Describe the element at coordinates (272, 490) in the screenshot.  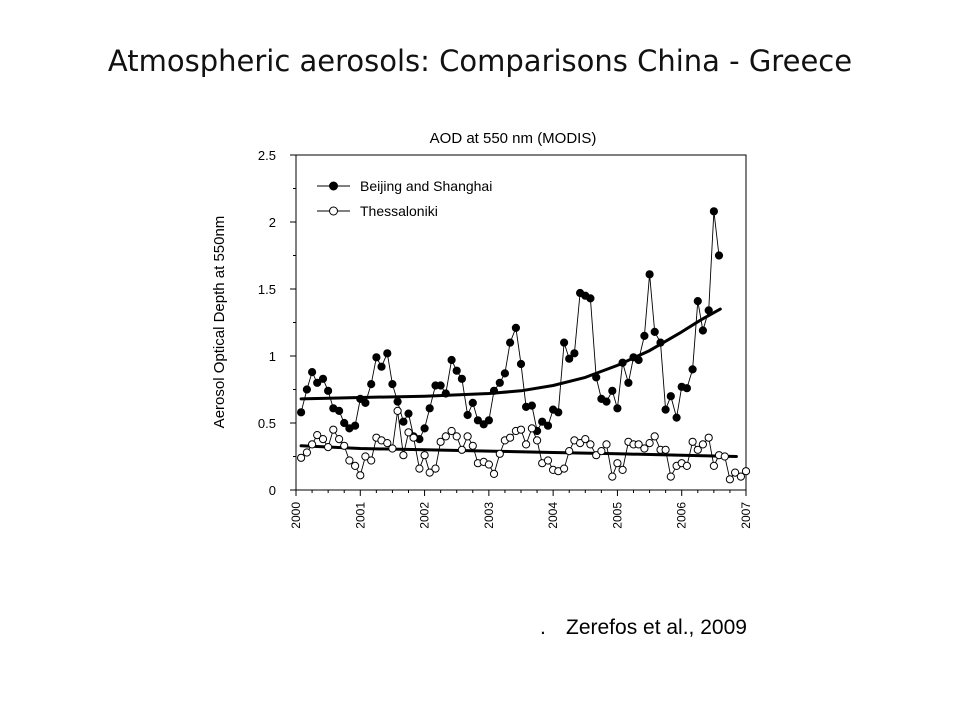
I see `y-tick-label: 0` at that location.